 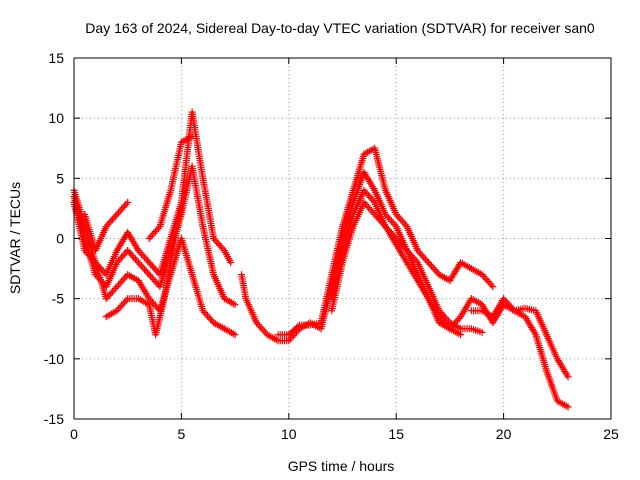 I want to click on y-tick-label: -15, so click(x=54, y=419).